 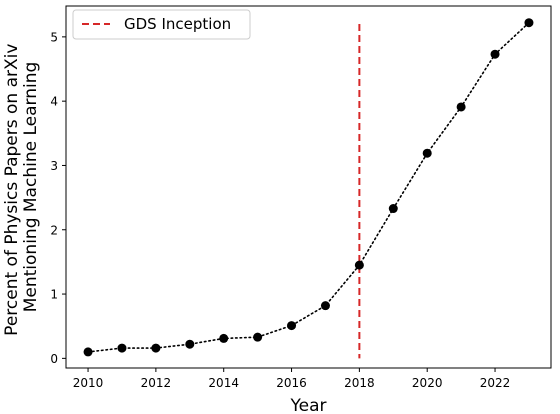 What do you see at coordinates (291, 383) in the screenshot?
I see `x-tick-label-2016: 2016` at bounding box center [291, 383].